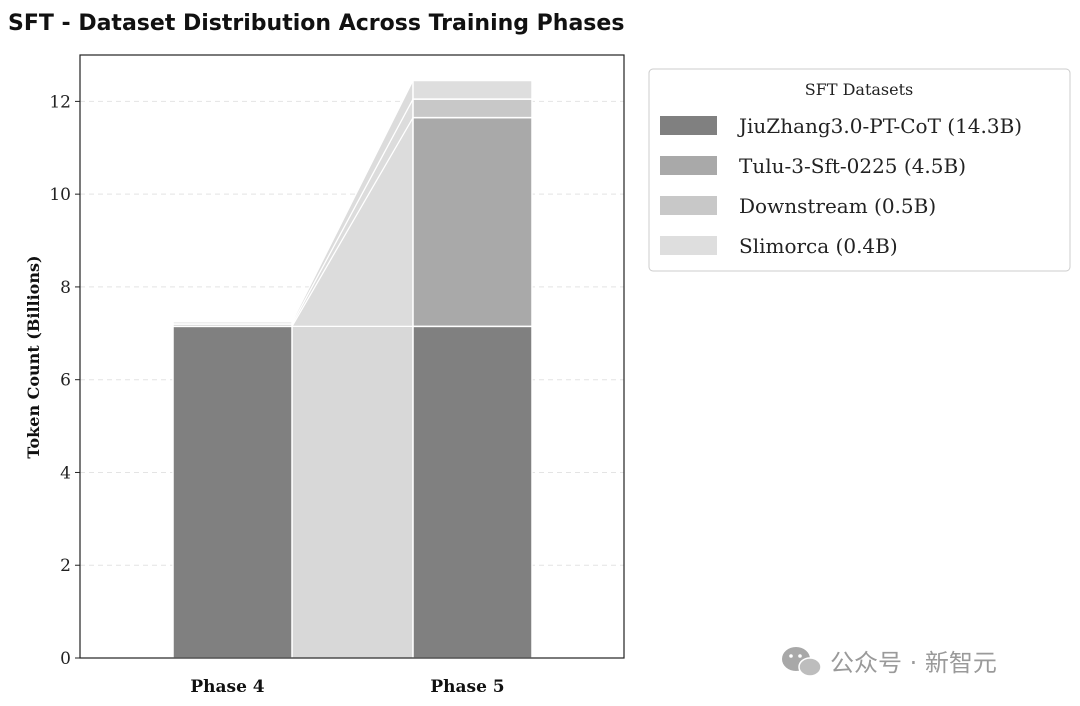  What do you see at coordinates (859, 89) in the screenshot?
I see `legend-title: SFT Datasets` at bounding box center [859, 89].